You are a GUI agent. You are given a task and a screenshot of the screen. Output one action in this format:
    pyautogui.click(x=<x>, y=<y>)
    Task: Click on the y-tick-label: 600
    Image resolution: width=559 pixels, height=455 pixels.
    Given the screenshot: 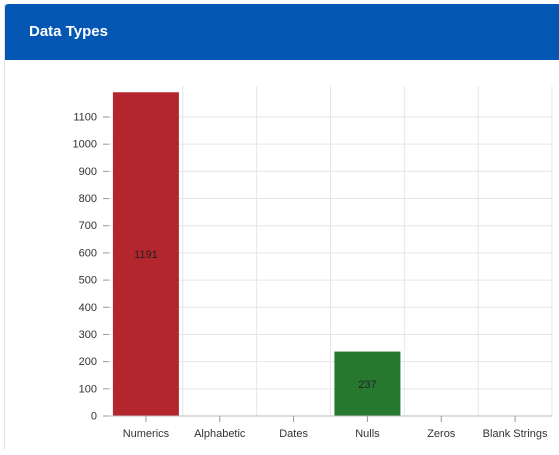 What is the action you would take?
    pyautogui.click(x=88, y=253)
    